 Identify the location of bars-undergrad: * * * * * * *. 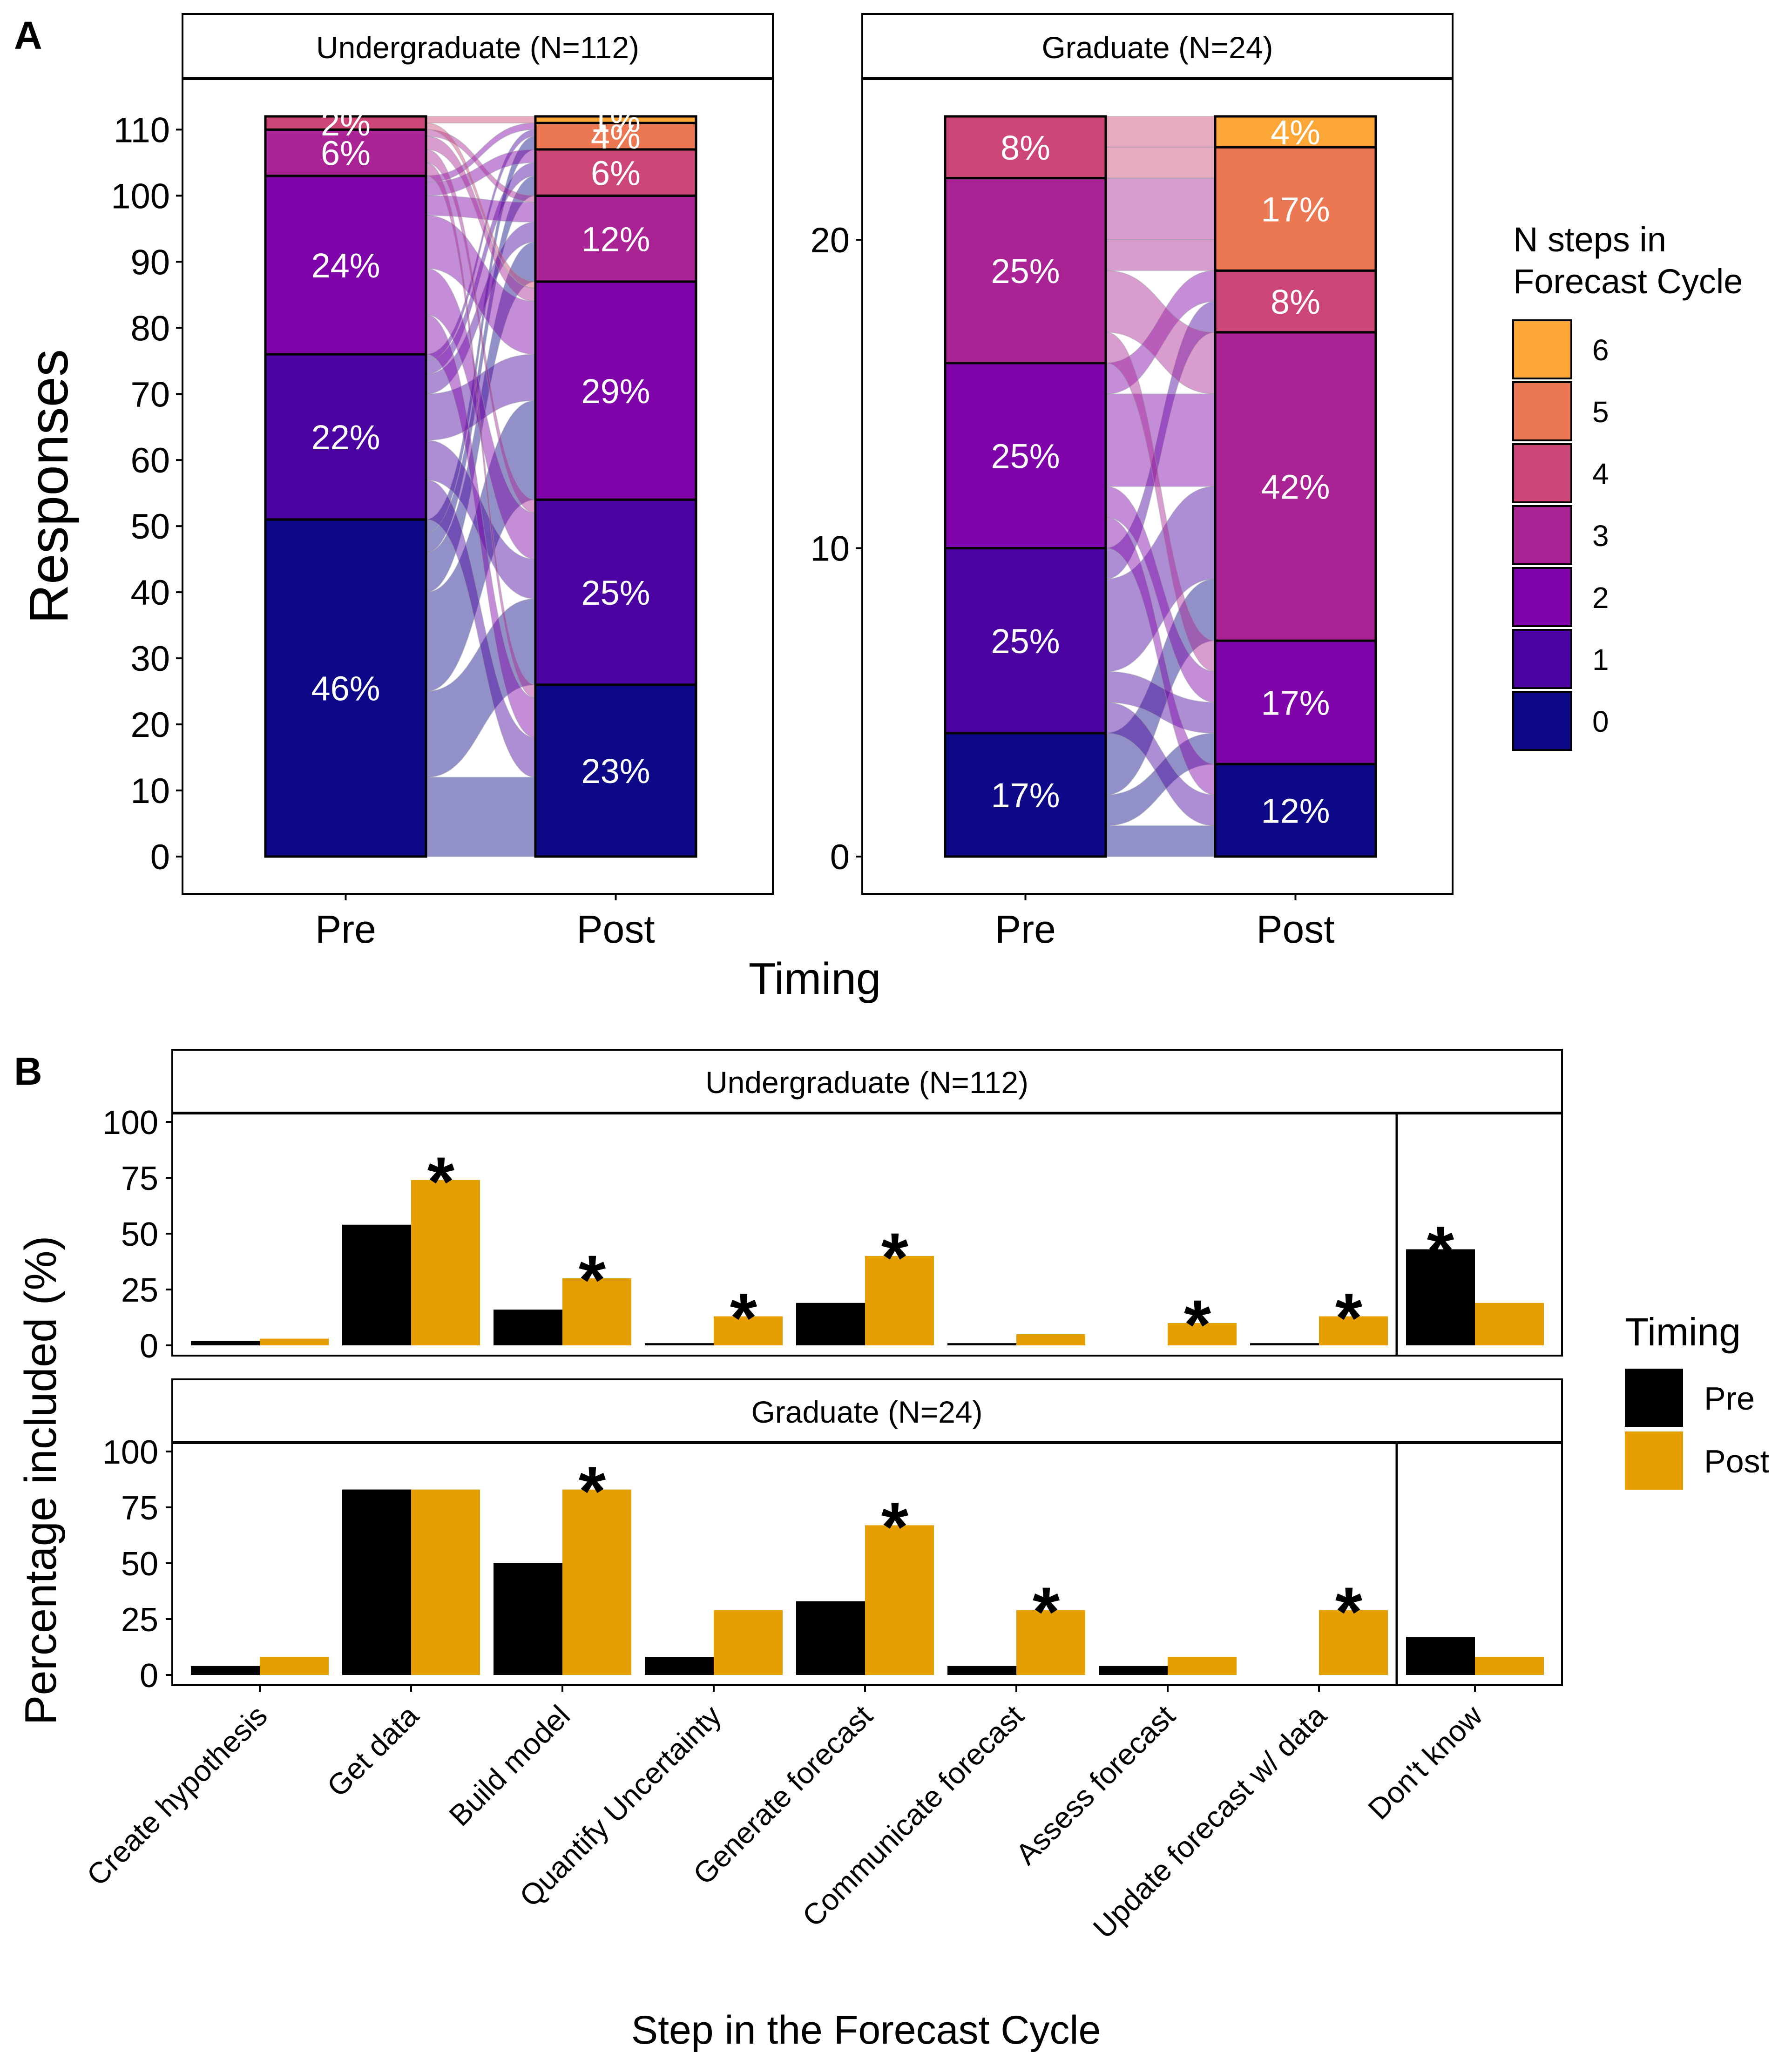
(868, 1253).